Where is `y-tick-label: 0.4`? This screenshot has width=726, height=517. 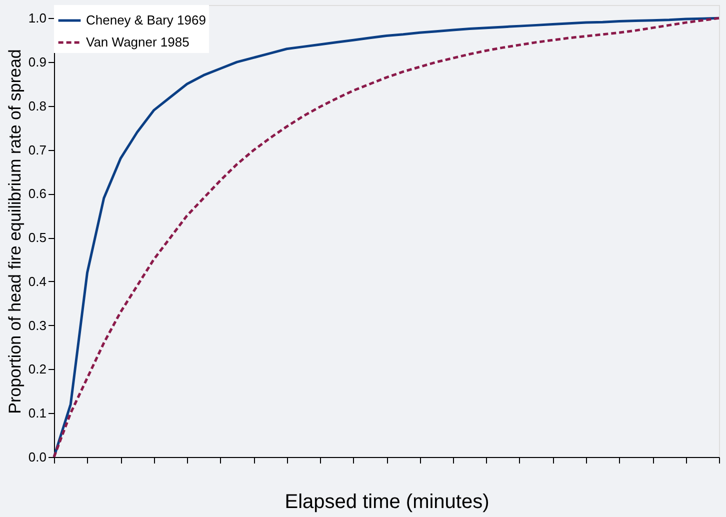 y-tick-label: 0.4 is located at coordinates (37, 281).